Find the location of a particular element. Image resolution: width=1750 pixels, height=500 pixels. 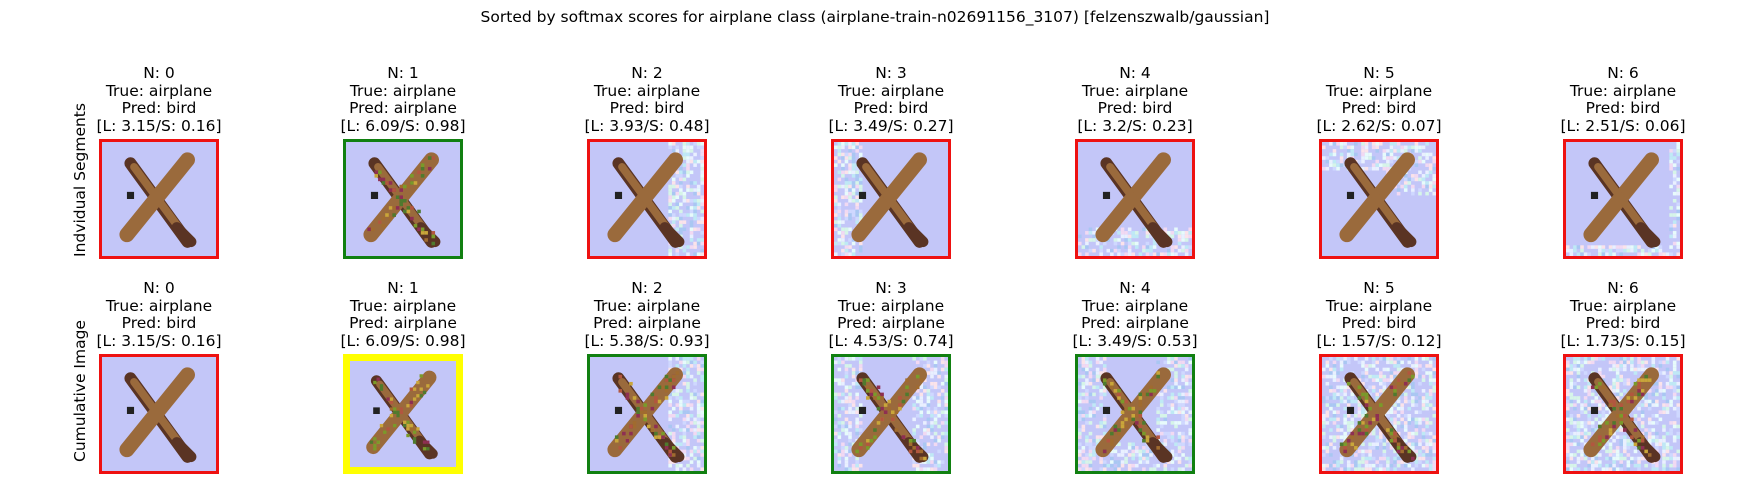

panel-title-scores: [L: 3.49/S: 0.53] is located at coordinates (1135, 340).